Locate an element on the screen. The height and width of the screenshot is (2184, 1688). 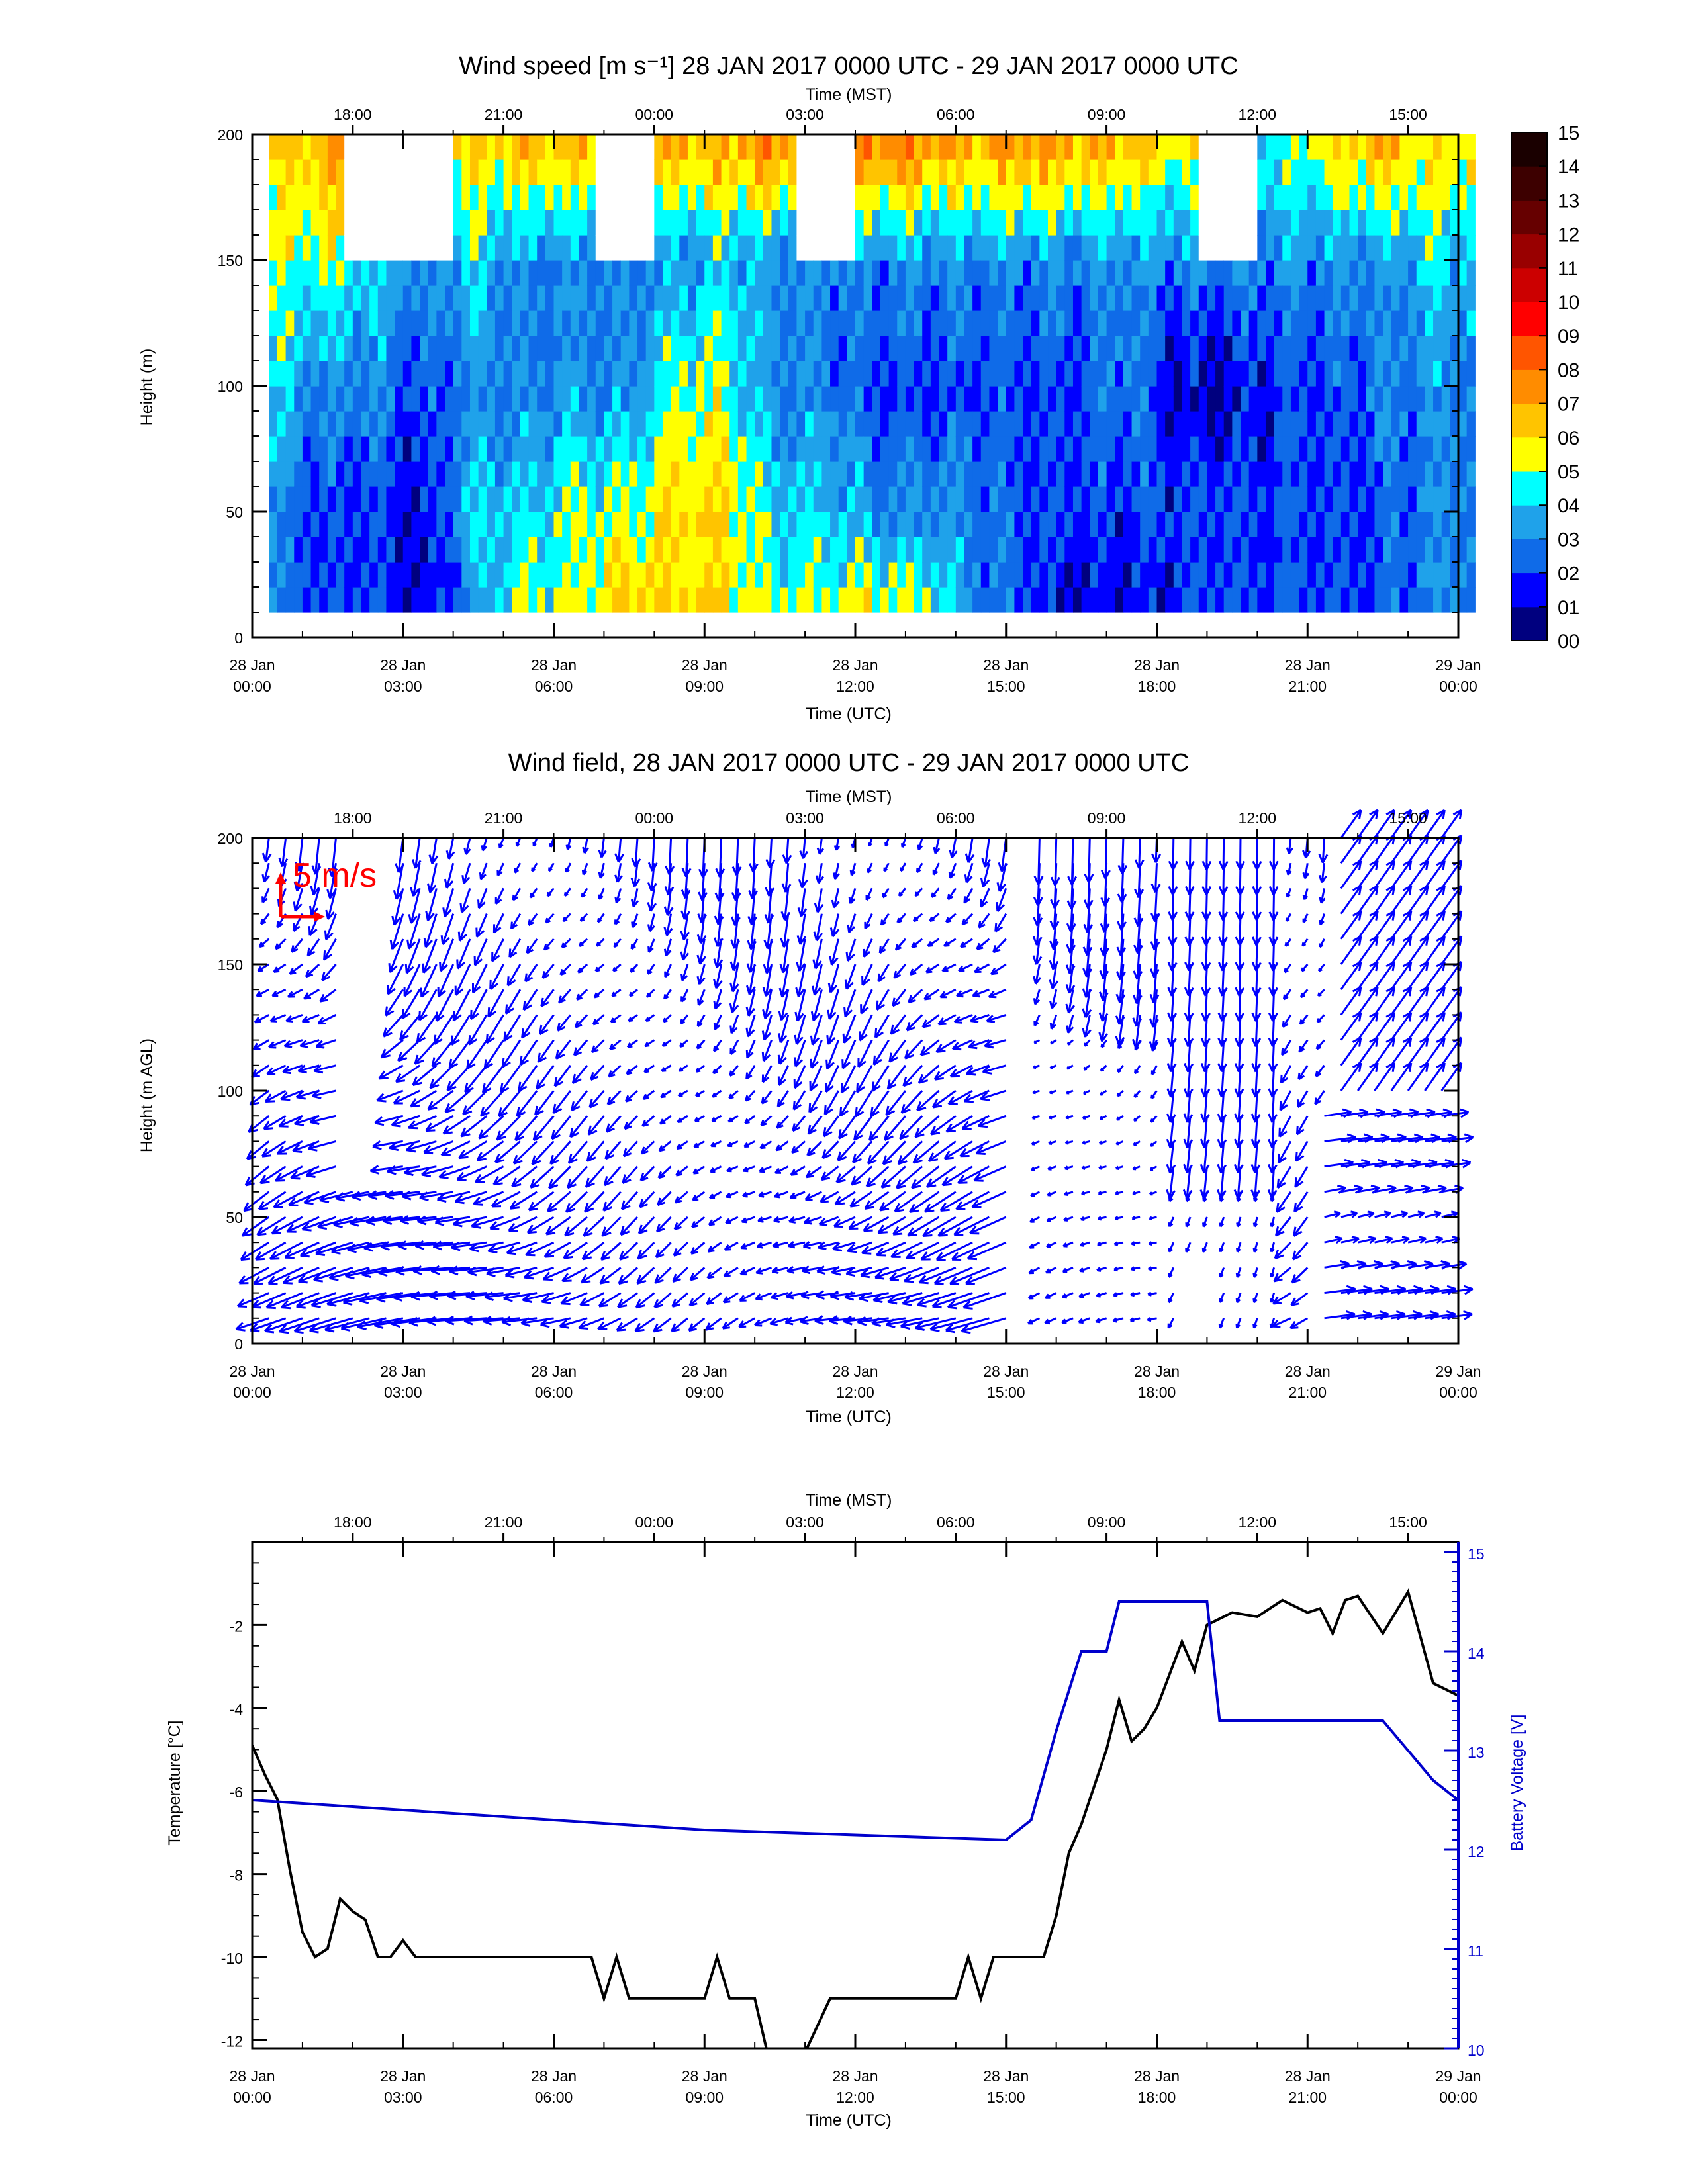
colorbar-label: 13 is located at coordinates (1568, 201).